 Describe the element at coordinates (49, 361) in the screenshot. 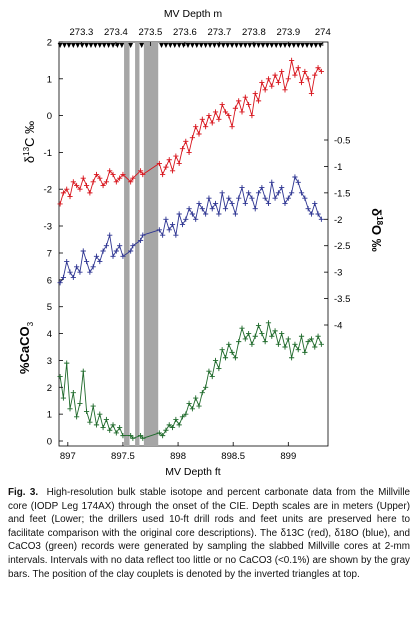

I see `caco3-tick-label-4: 3` at that location.